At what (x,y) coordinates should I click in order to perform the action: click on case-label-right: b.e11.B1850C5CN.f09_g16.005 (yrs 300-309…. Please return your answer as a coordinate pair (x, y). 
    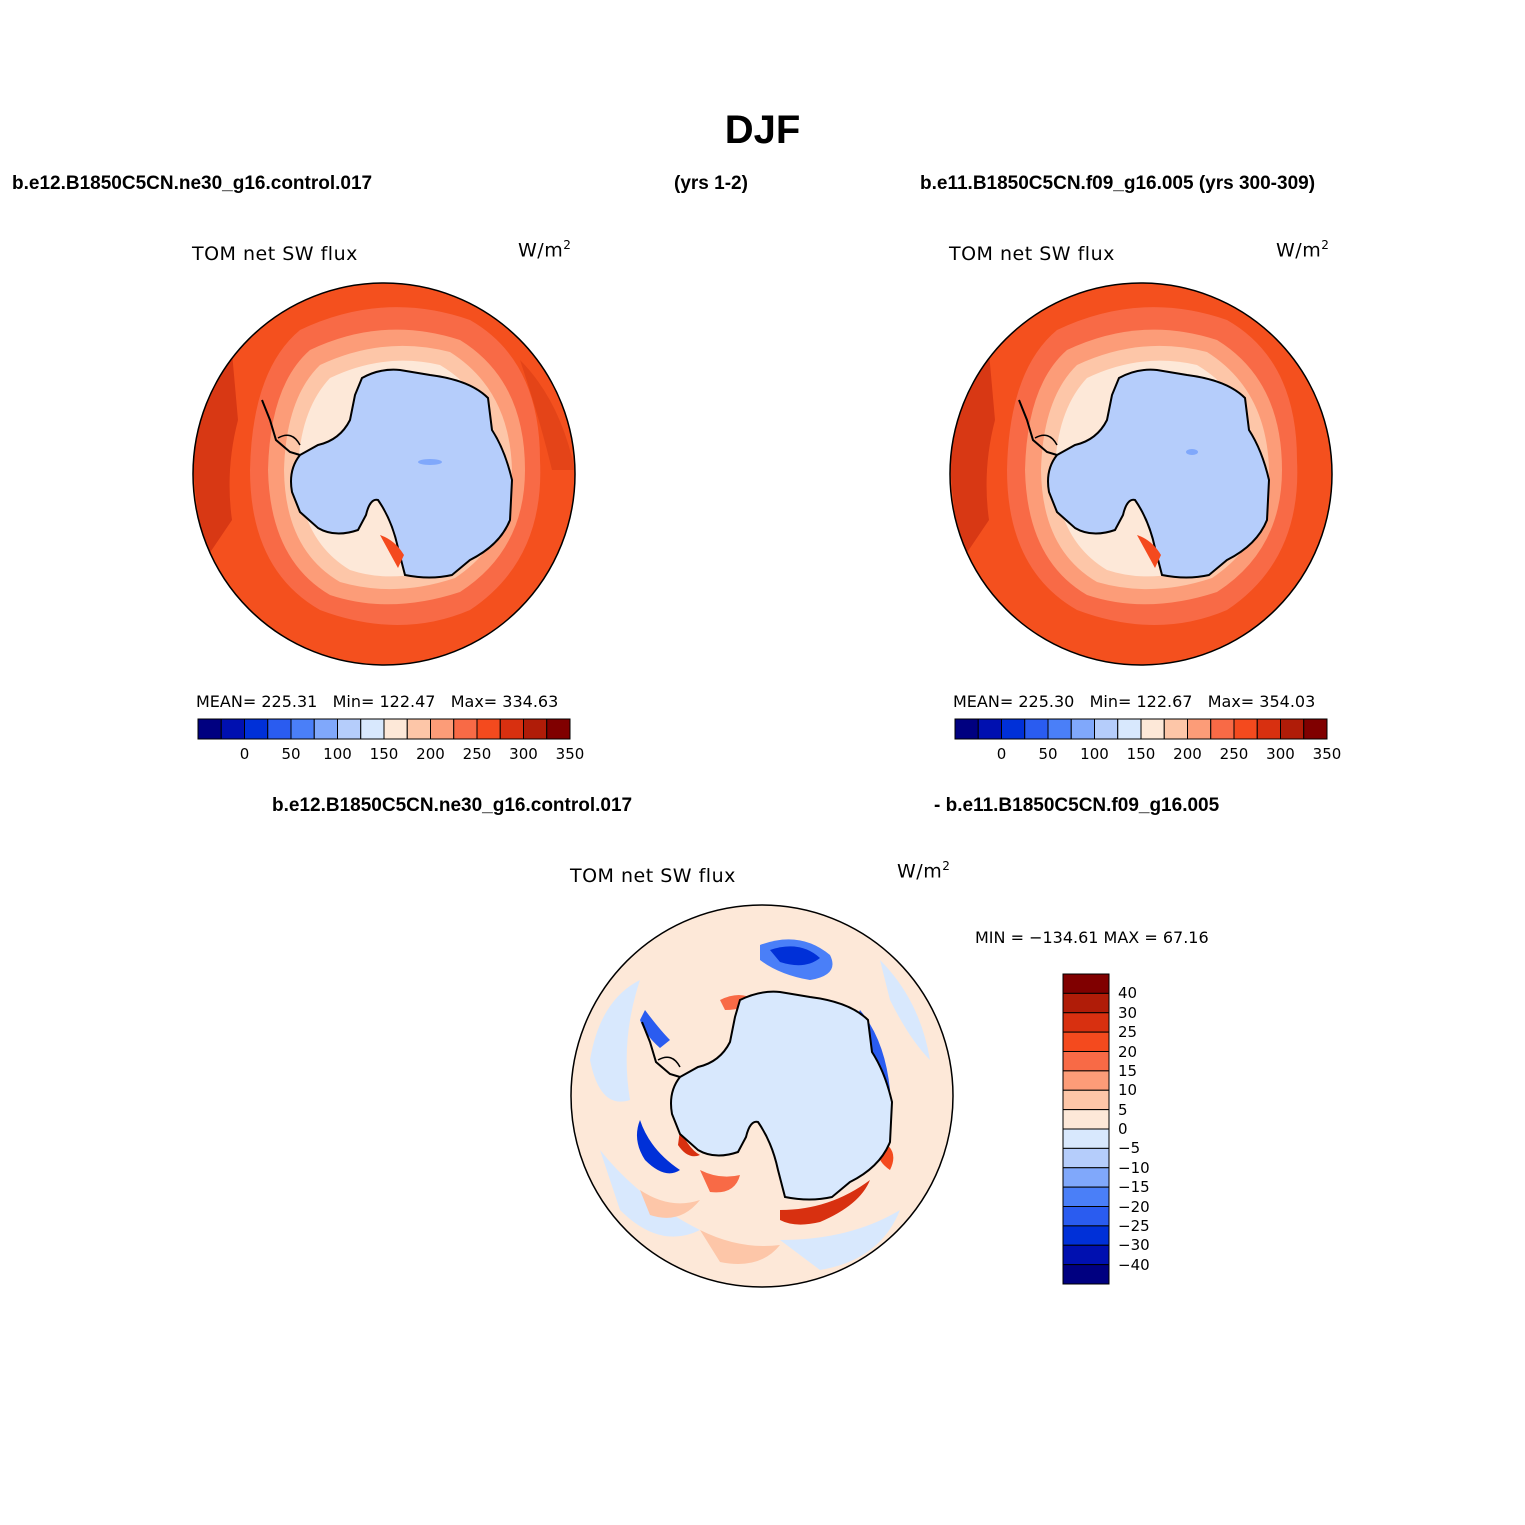
    Looking at the image, I should click on (1118, 183).